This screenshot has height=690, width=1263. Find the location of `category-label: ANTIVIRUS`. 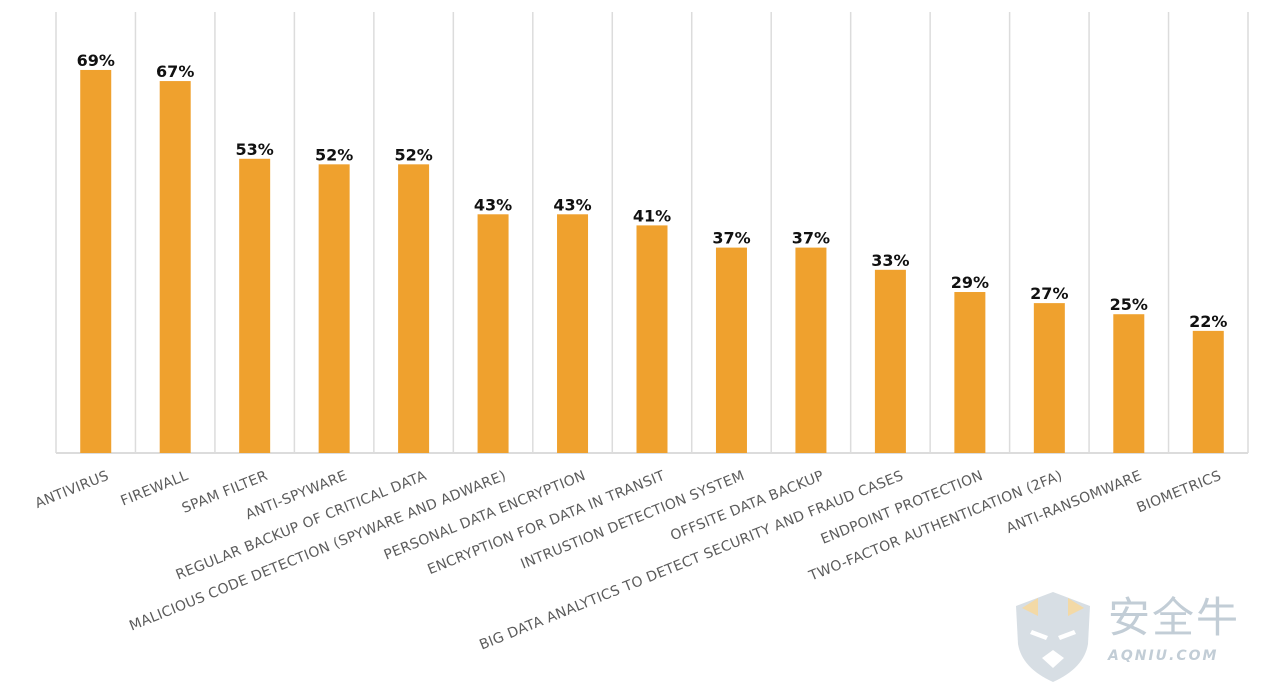

category-label: ANTIVIRUS is located at coordinates (72, 490).